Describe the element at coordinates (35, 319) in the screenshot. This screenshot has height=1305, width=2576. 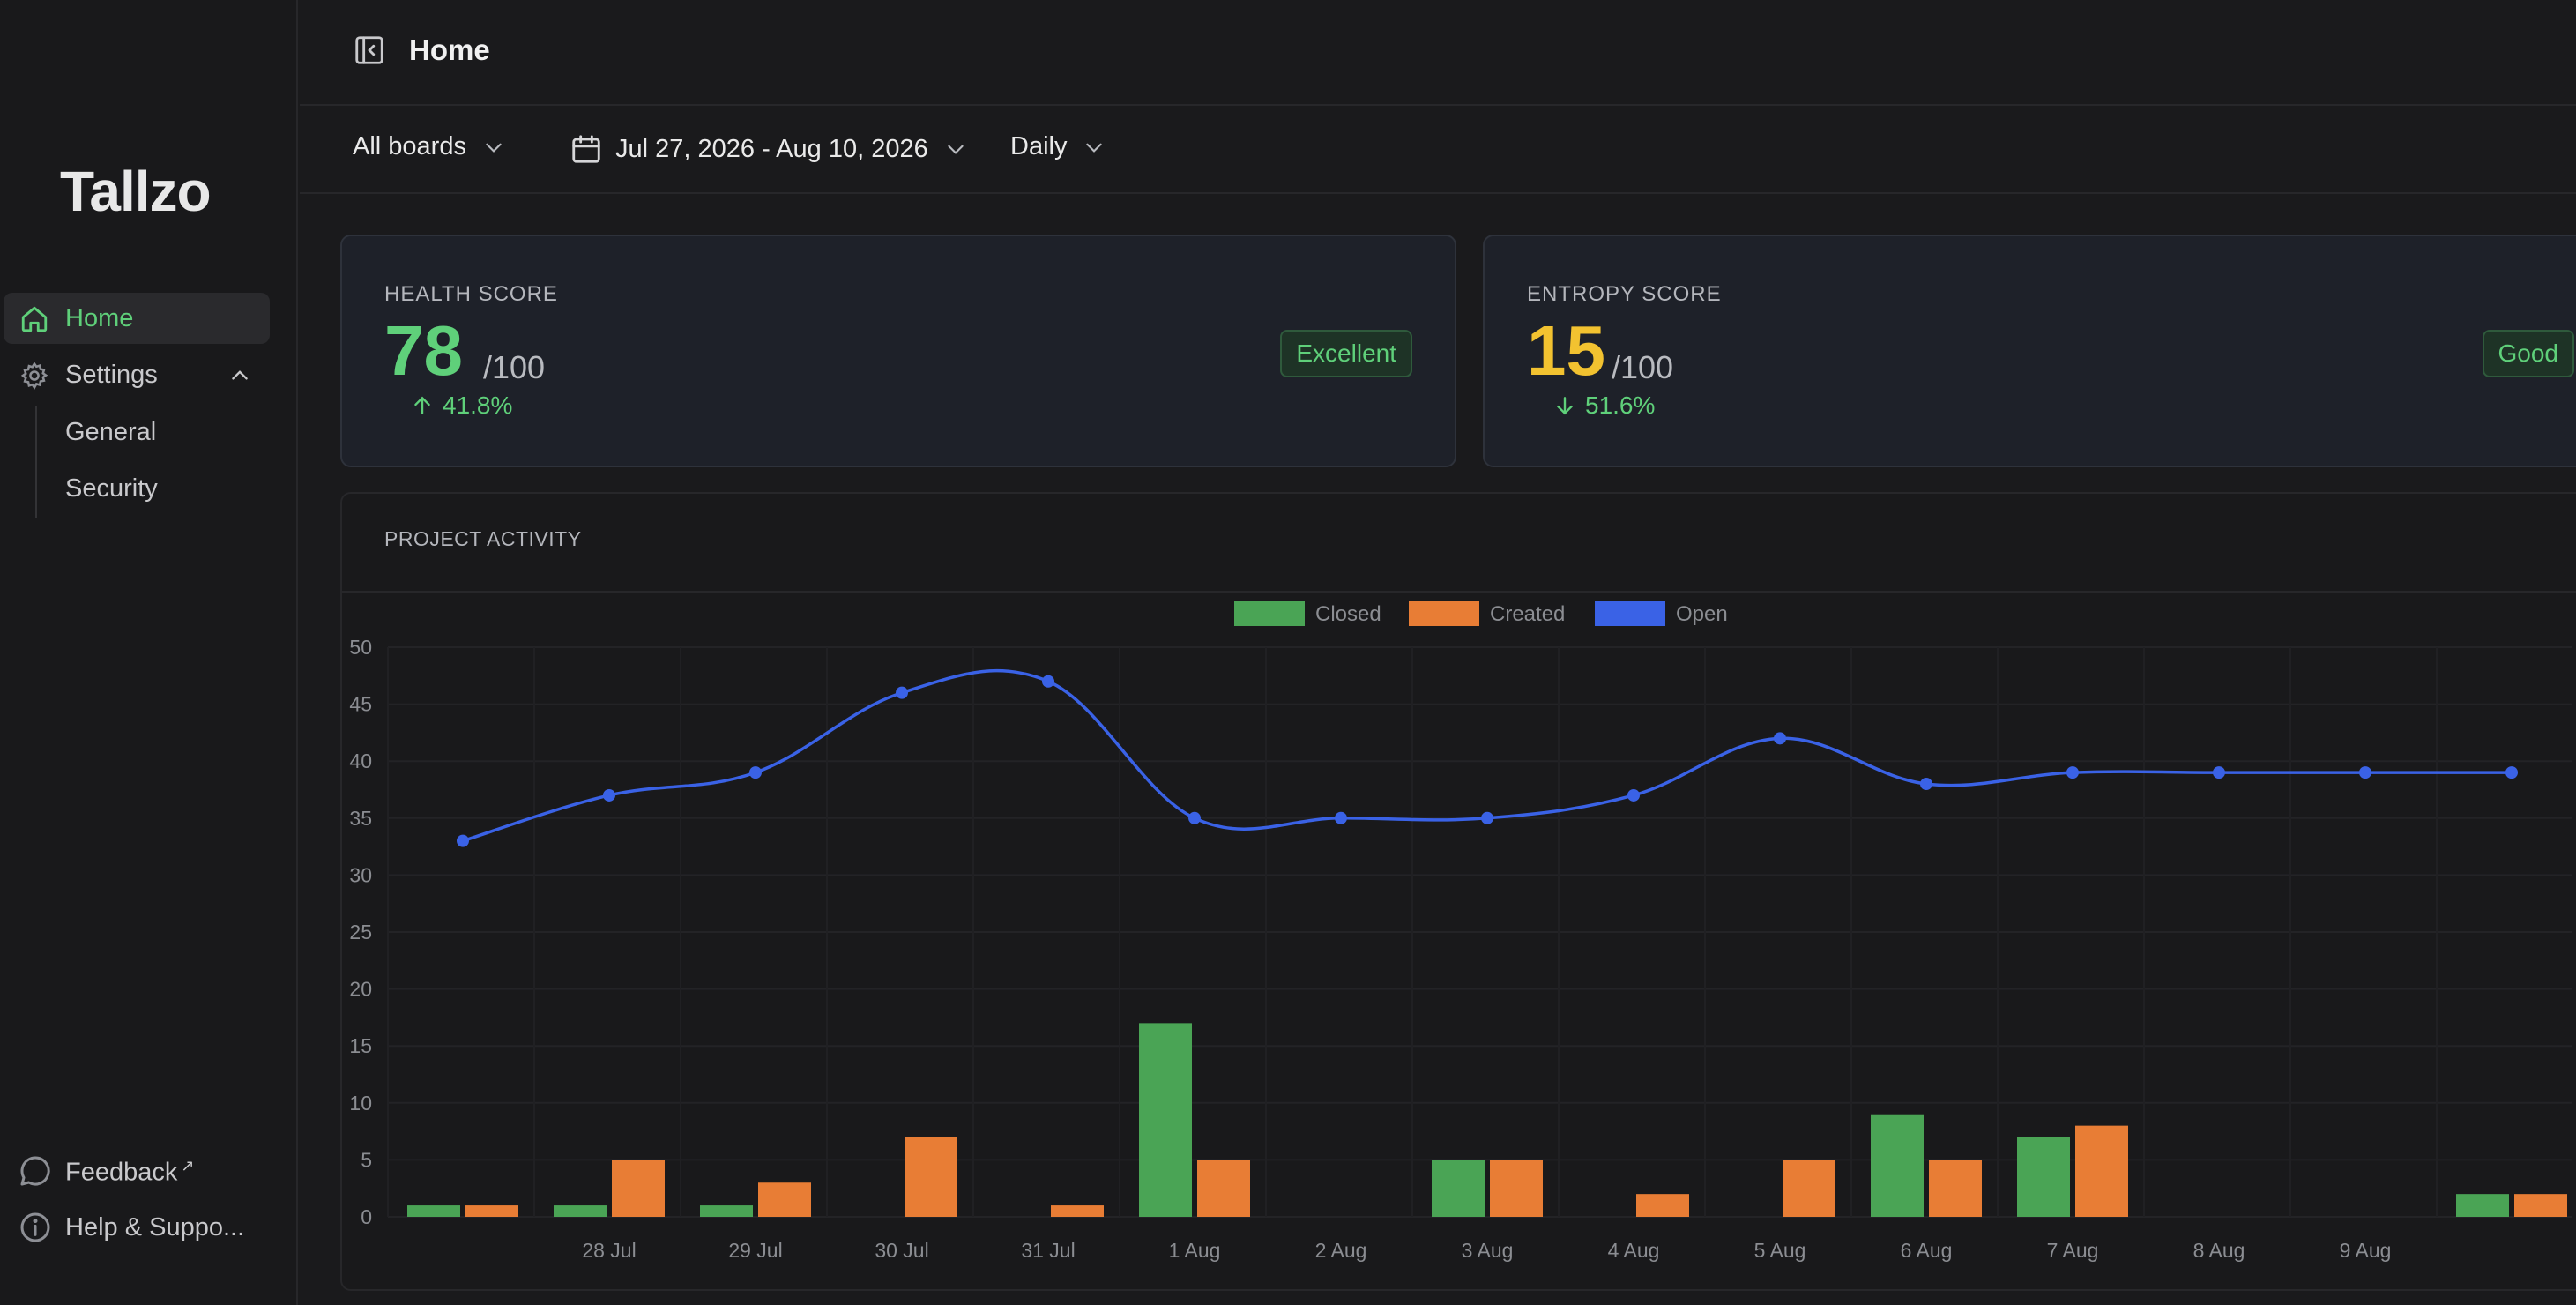
I see `home-icon` at that location.